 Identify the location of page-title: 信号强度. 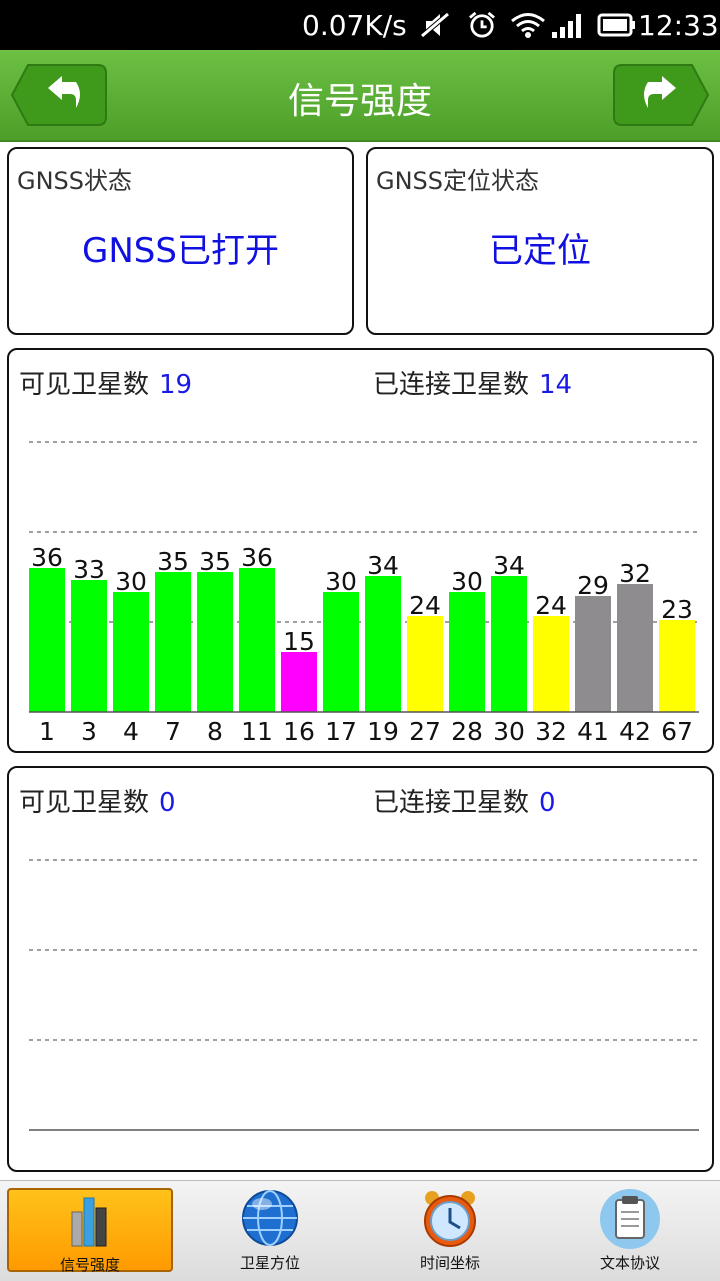
(359, 101).